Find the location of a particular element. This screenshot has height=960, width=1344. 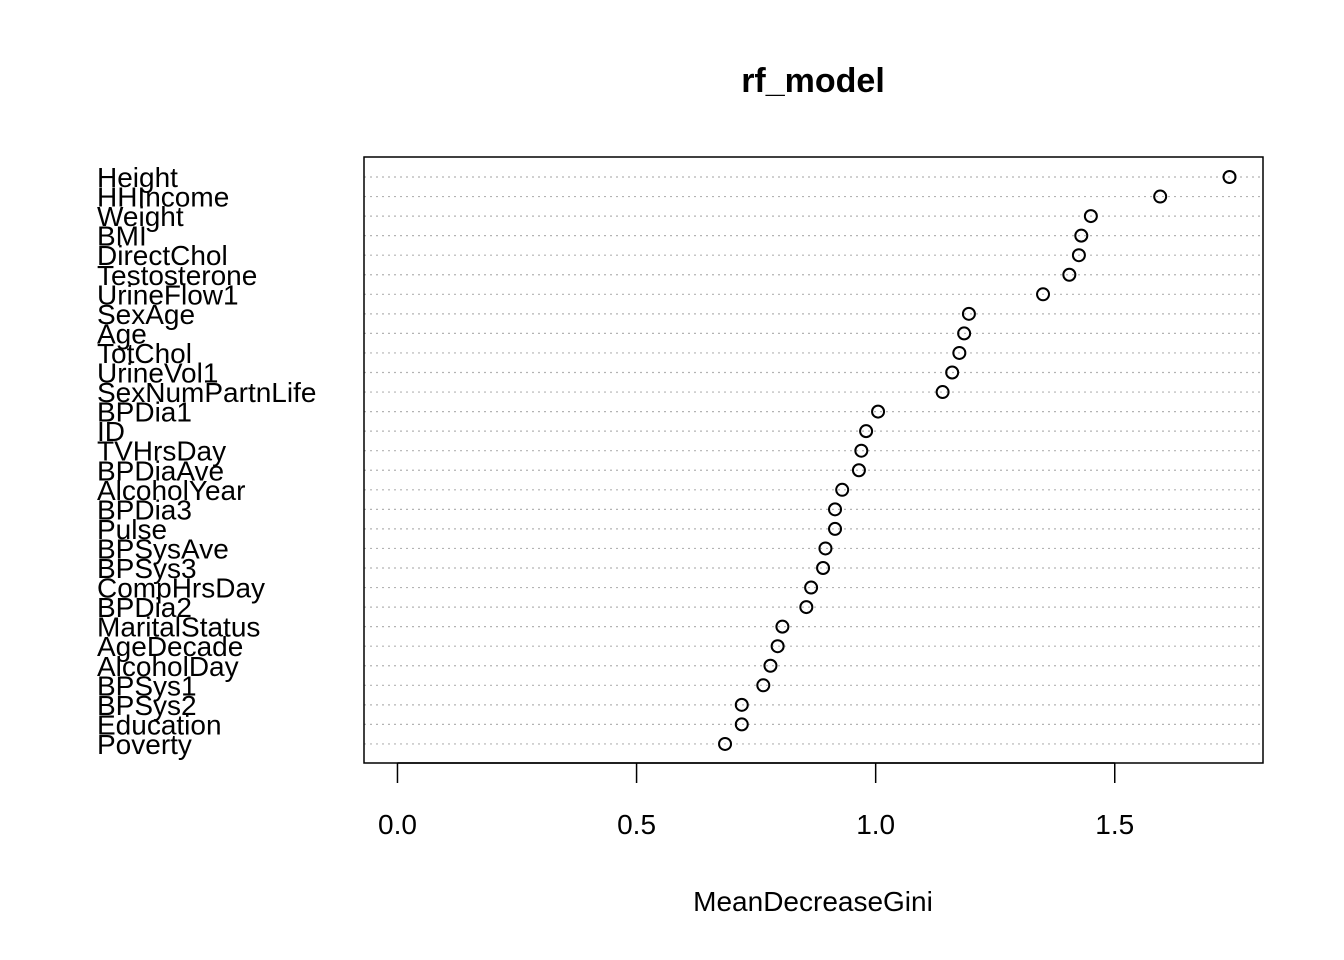

category-label: BPSys1 is located at coordinates (147, 685).